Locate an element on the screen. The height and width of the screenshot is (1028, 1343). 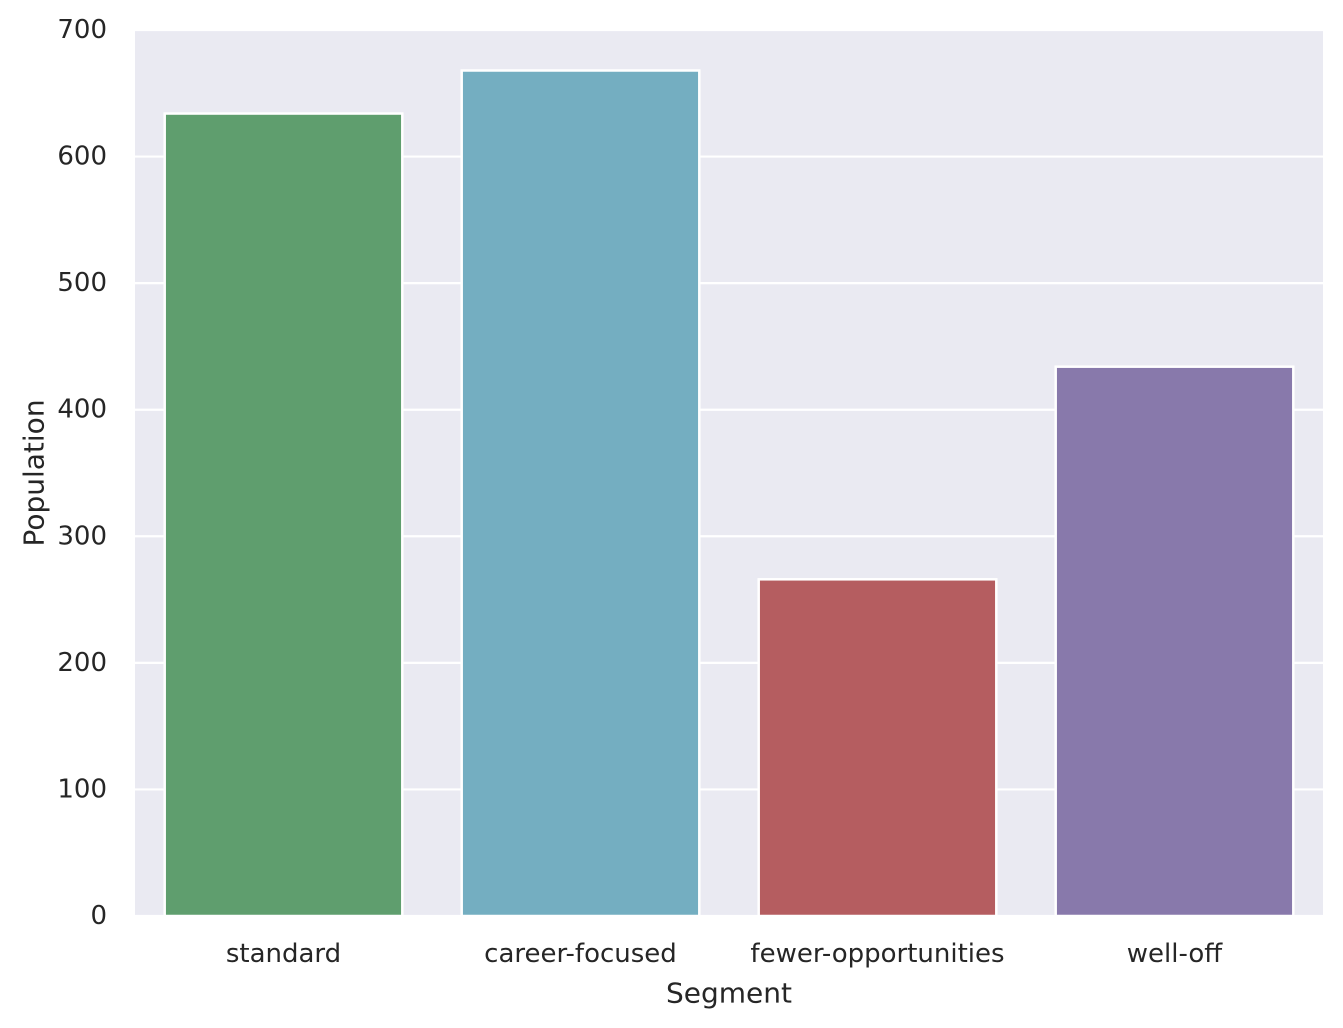
x-axis-label: Segment is located at coordinates (729, 993).